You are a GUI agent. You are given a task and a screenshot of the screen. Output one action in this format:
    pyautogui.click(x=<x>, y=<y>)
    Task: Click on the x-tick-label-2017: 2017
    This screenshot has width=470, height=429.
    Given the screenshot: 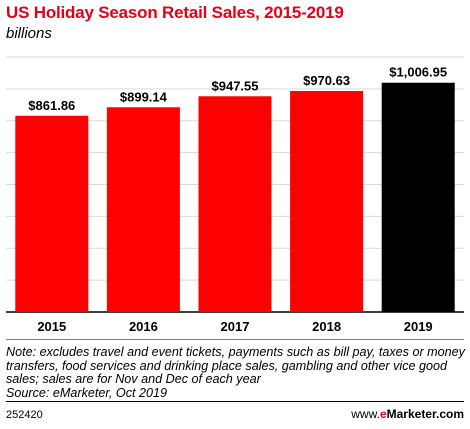 What is the action you would take?
    pyautogui.click(x=235, y=326)
    